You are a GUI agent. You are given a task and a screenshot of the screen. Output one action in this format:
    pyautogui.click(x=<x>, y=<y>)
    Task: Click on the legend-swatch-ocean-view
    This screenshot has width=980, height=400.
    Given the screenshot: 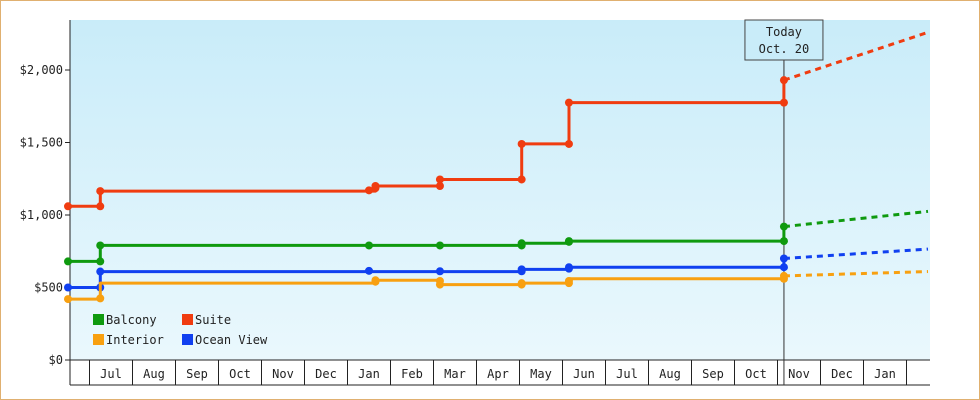 What is the action you would take?
    pyautogui.click(x=187, y=339)
    